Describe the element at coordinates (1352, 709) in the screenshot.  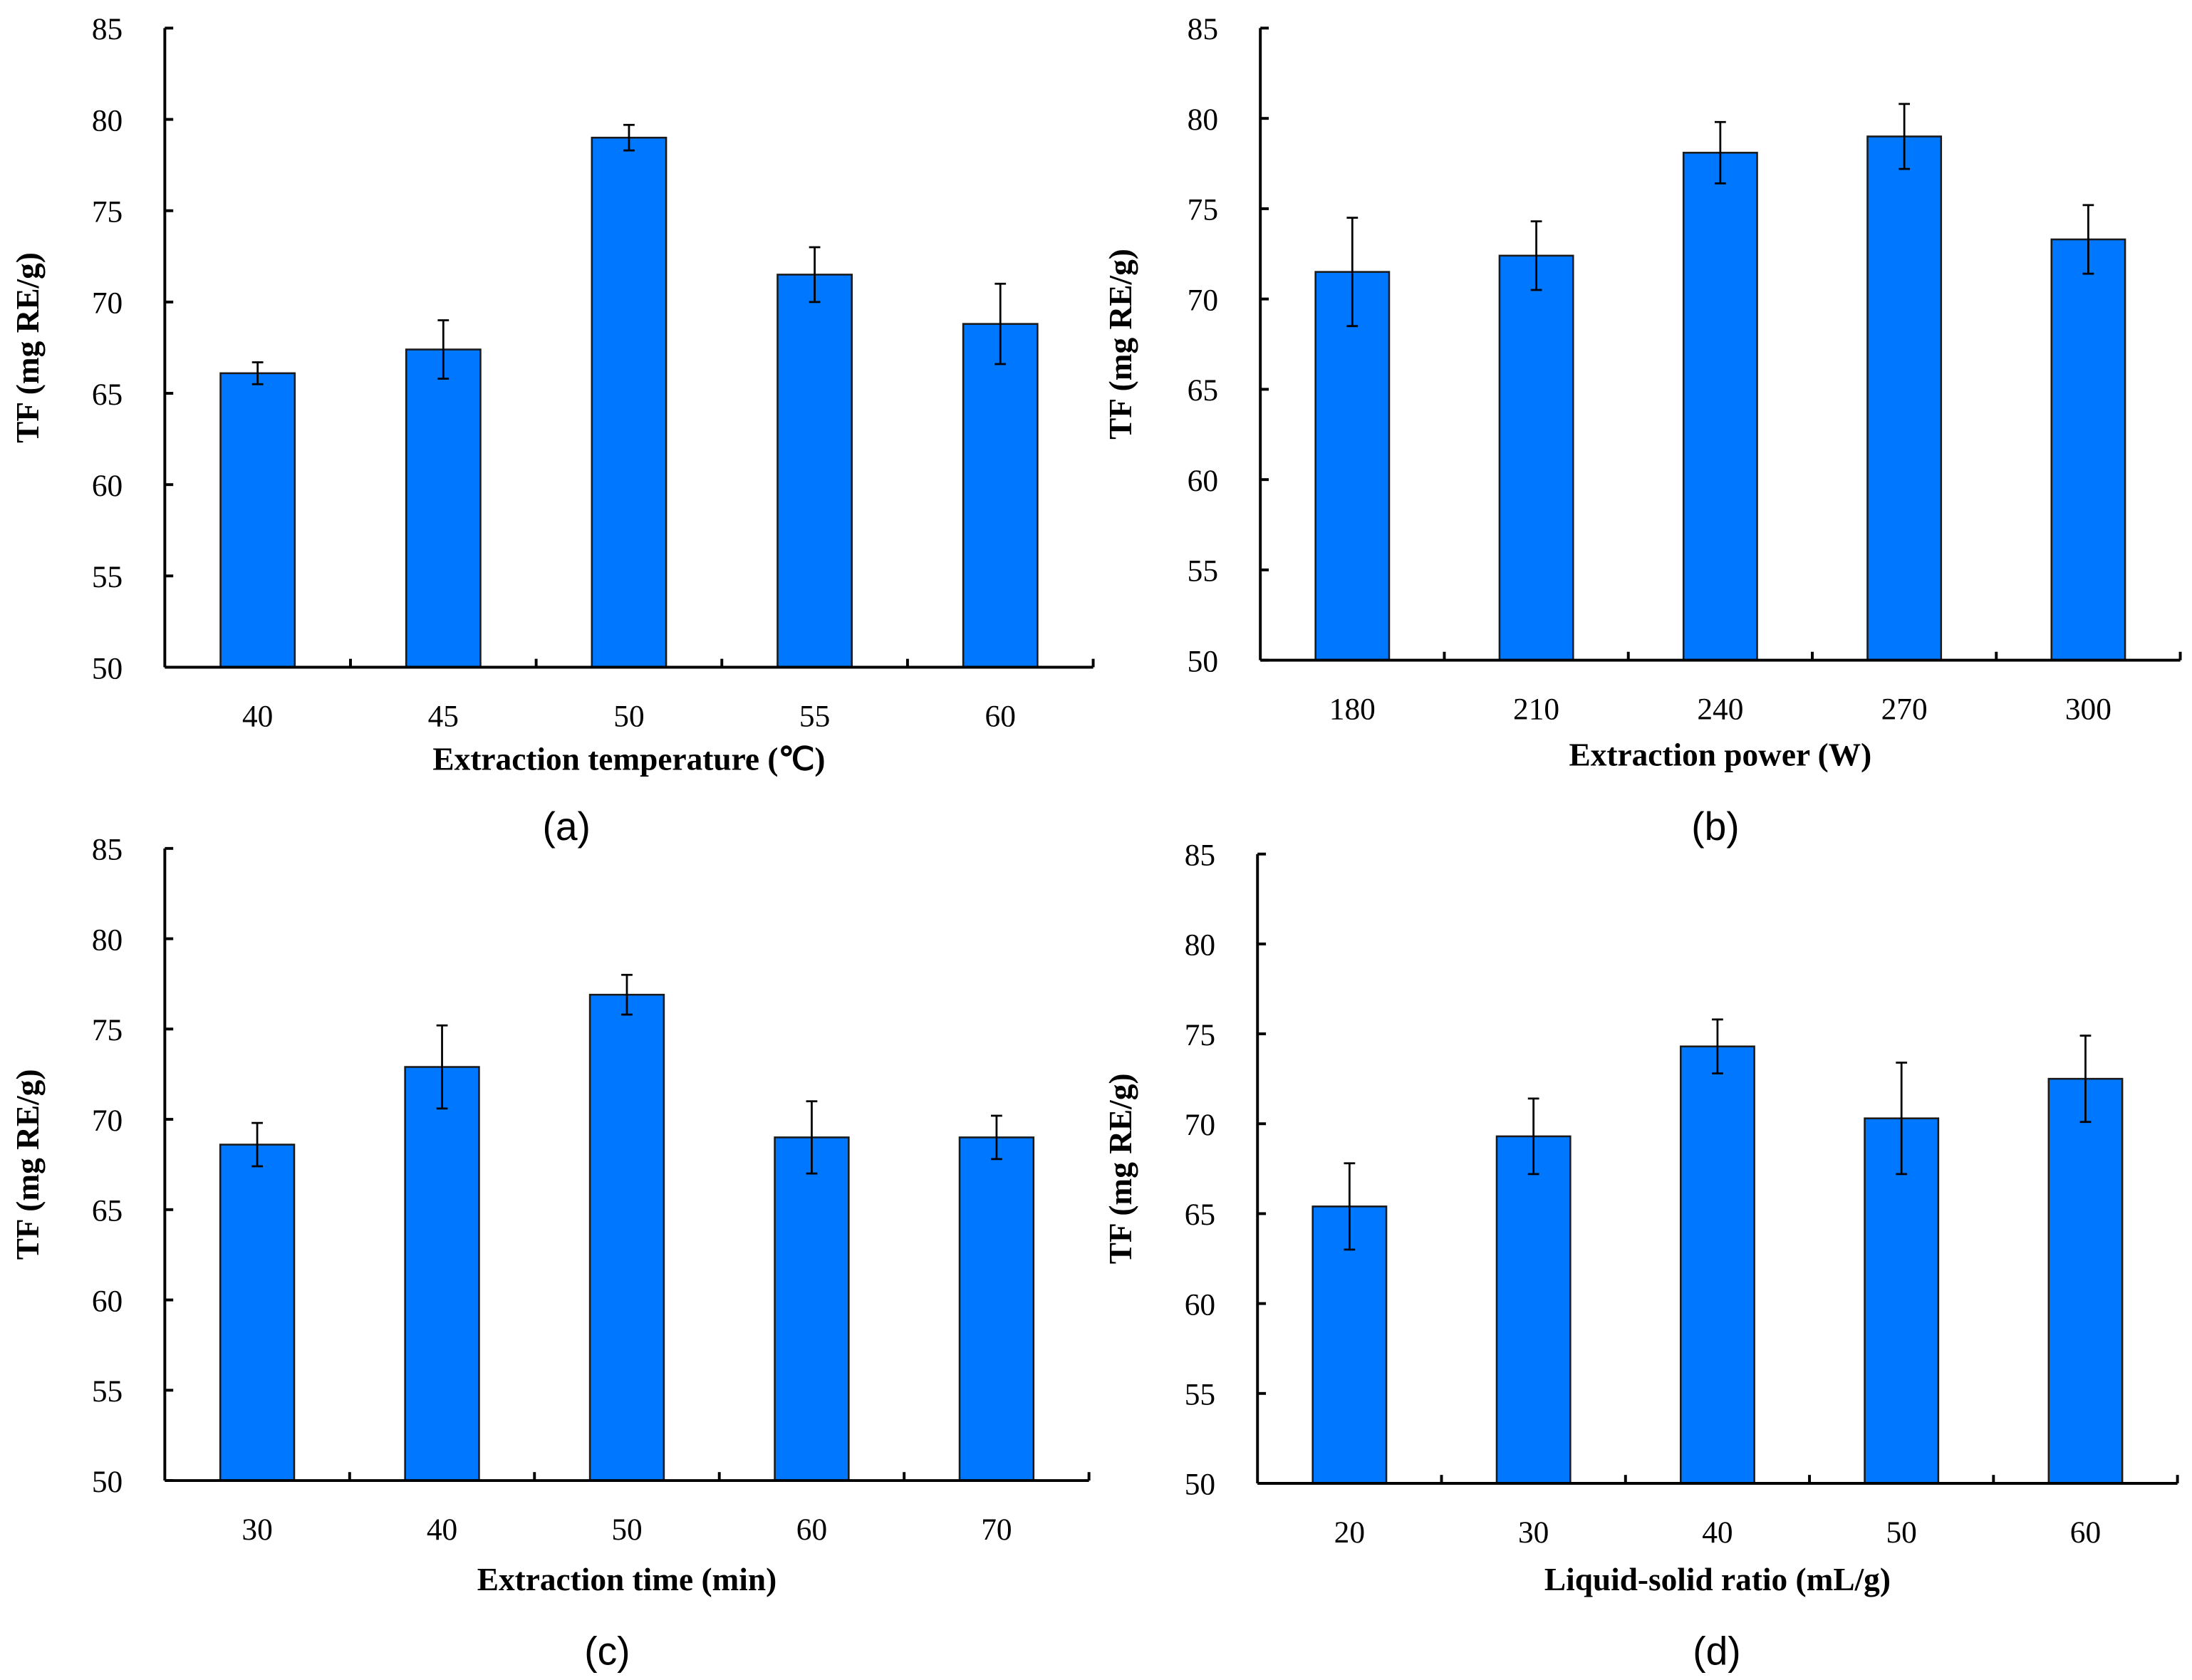
I see `x-tick-label: 180` at that location.